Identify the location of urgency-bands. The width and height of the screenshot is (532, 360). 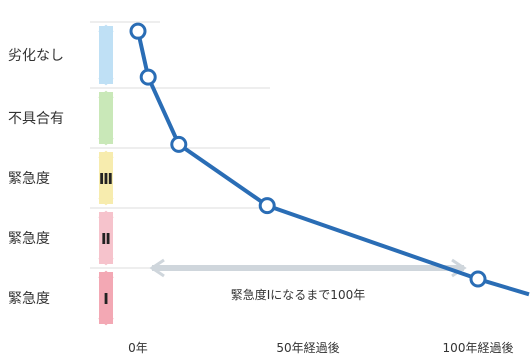
(106, 175).